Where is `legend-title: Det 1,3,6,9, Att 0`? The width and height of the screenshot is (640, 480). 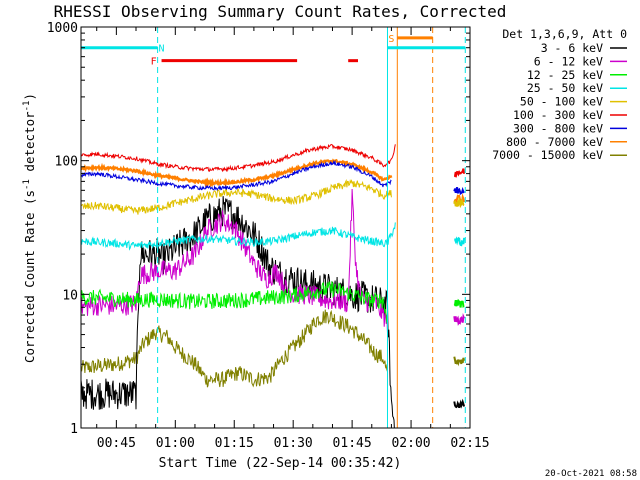
legend-title: Det 1,3,6,9, Att 0 is located at coordinates (564, 34).